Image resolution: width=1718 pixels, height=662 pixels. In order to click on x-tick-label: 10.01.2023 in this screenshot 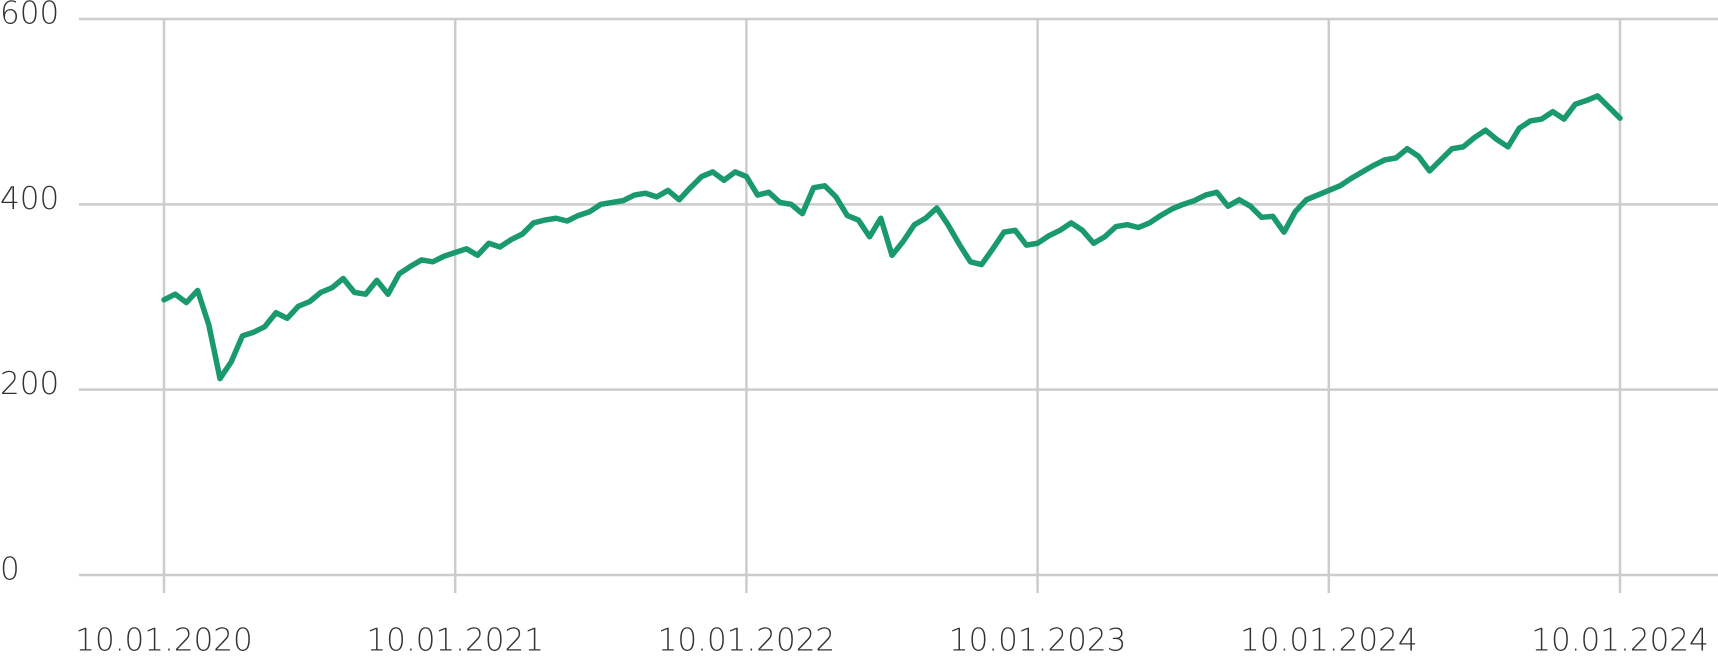, I will do `click(1038, 641)`.